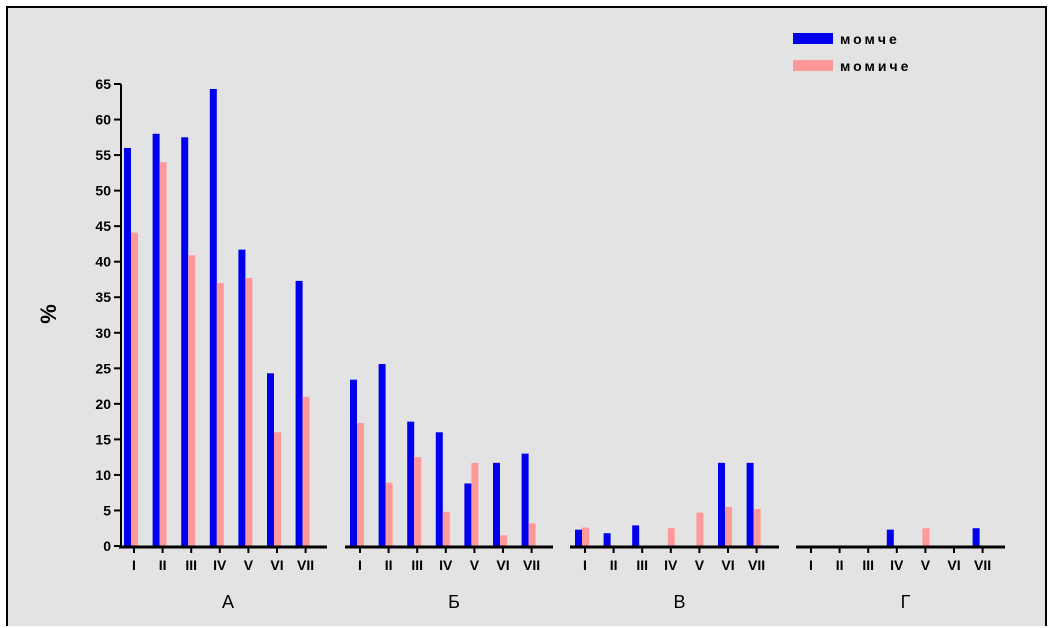  Describe the element at coordinates (103, 439) in the screenshot. I see `y-tick-label: 15` at that location.